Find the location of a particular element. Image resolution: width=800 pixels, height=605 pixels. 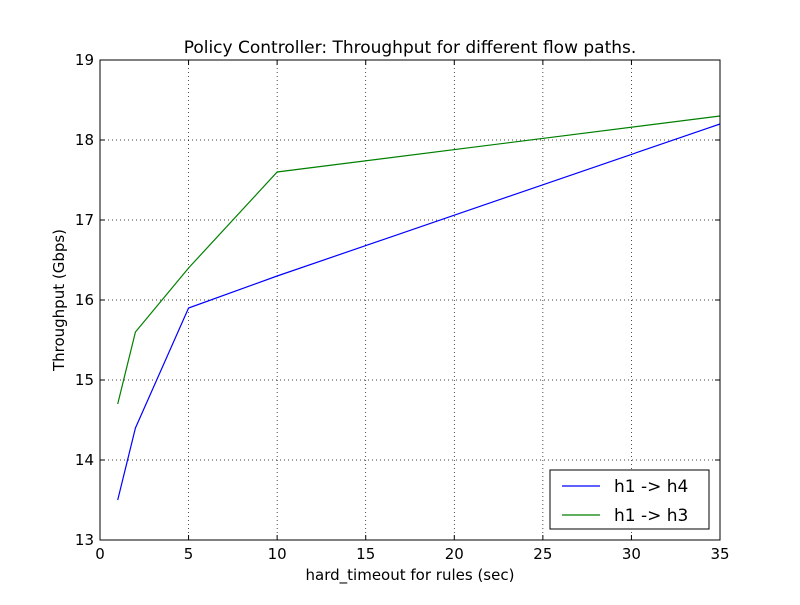

y-tick-label: 19 is located at coordinates (84, 60).